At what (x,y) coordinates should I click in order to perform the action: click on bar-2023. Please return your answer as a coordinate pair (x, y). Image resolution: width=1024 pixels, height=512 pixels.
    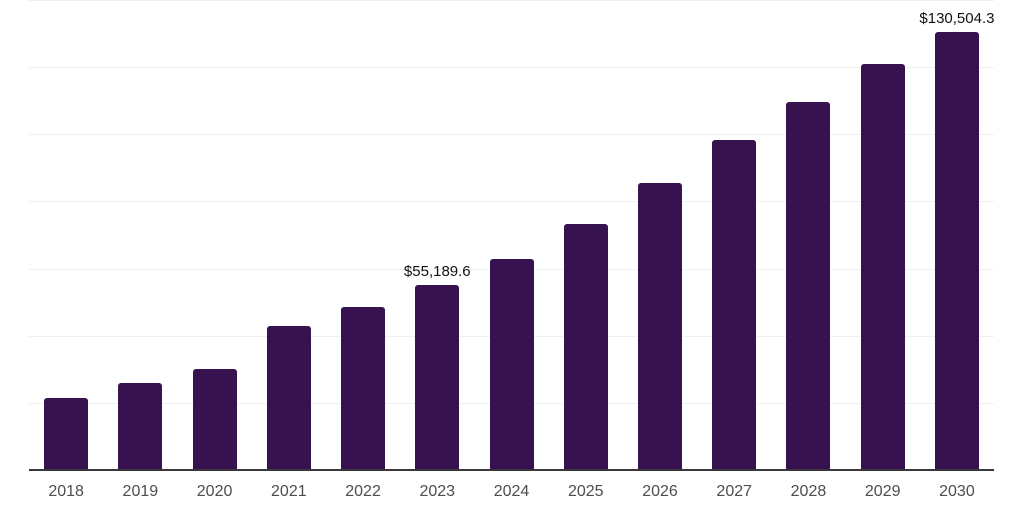
    Looking at the image, I should click on (437, 377).